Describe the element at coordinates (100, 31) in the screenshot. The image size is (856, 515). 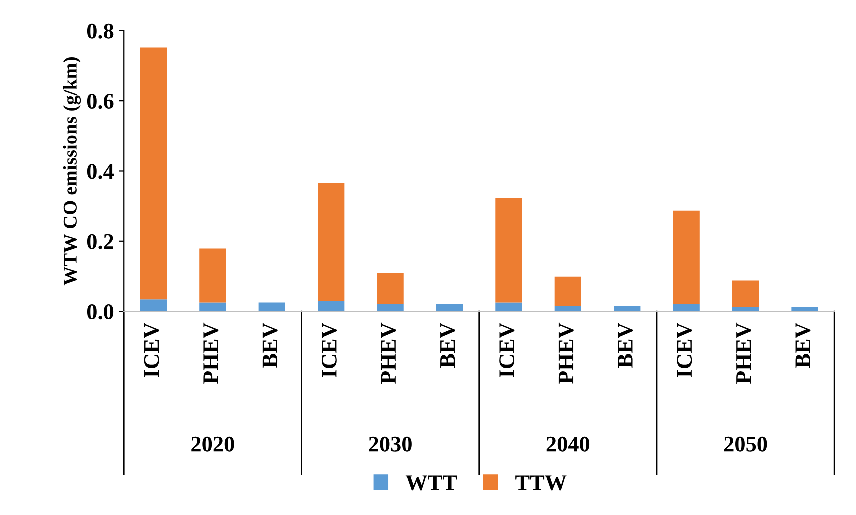
I see `y-tick-label: 0.8` at that location.